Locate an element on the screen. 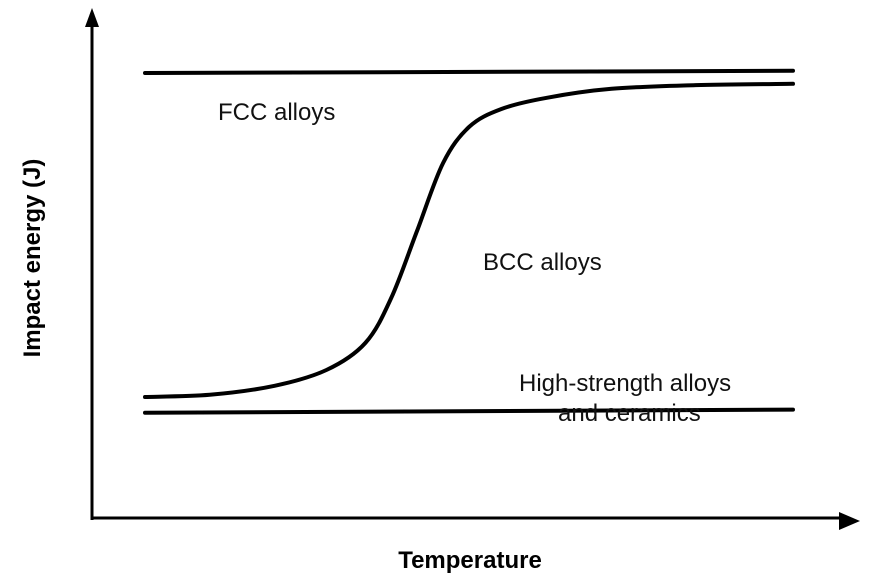 The image size is (869, 579). x-axis-arrow-icon is located at coordinates (849, 521).